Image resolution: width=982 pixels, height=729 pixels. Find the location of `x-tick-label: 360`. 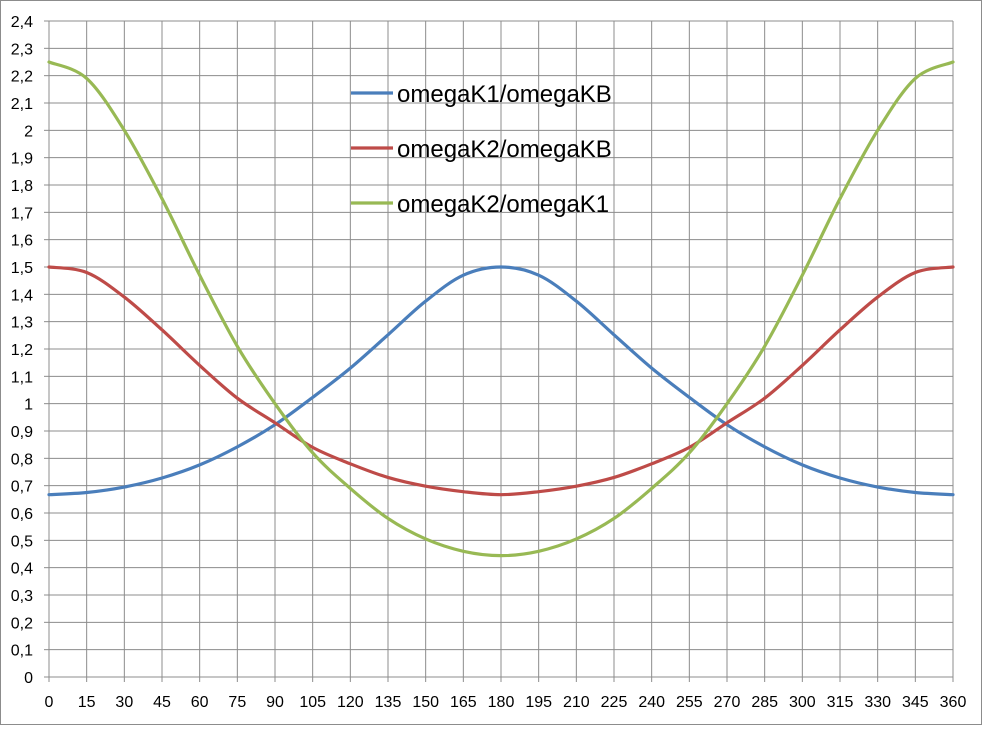

x-tick-label: 360 is located at coordinates (953, 702).